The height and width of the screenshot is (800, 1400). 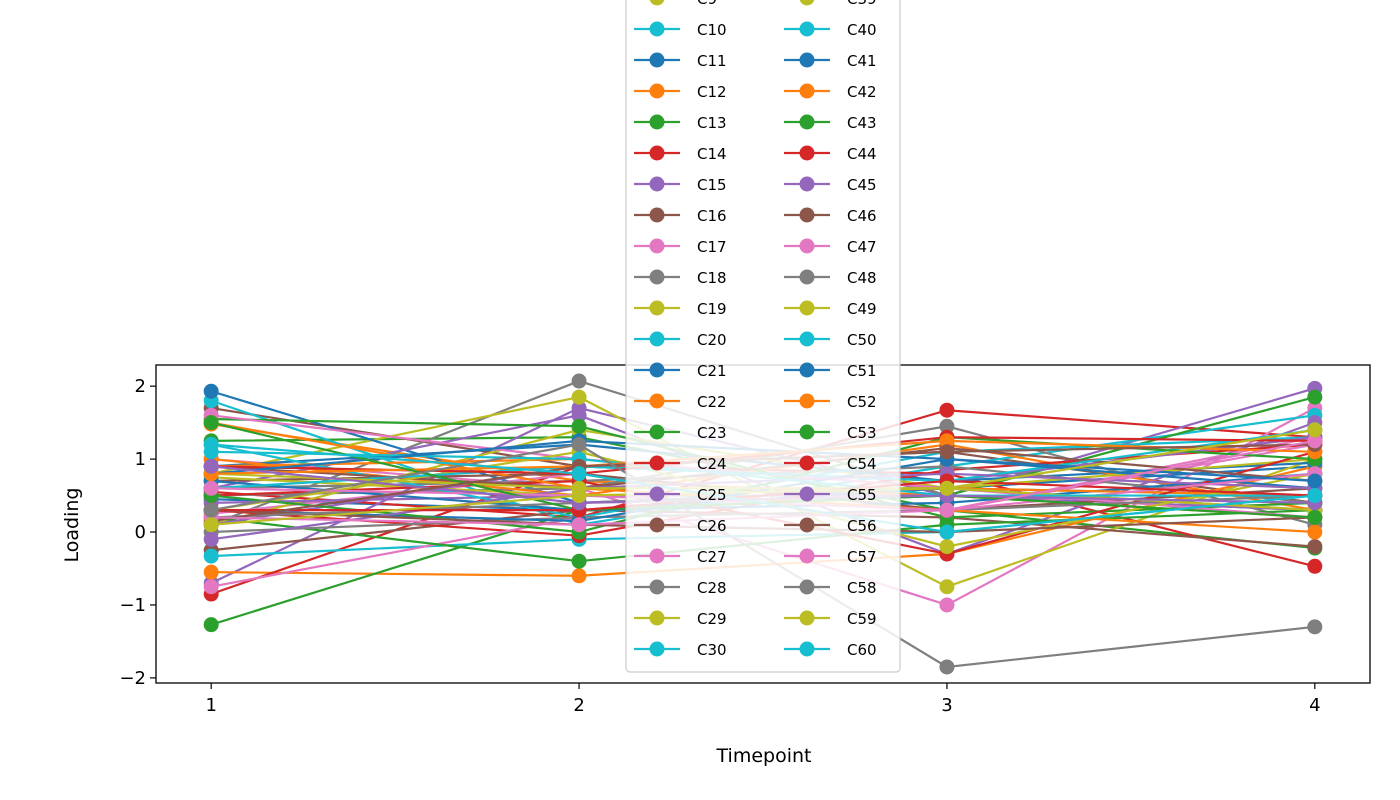 I want to click on legend-entry-C24: C24, so click(x=680, y=464).